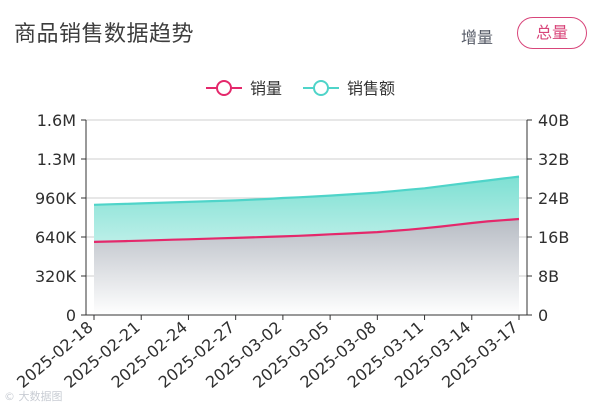  Describe the element at coordinates (56, 159) in the screenshot. I see `left-tick-label: 1.3M` at that location.